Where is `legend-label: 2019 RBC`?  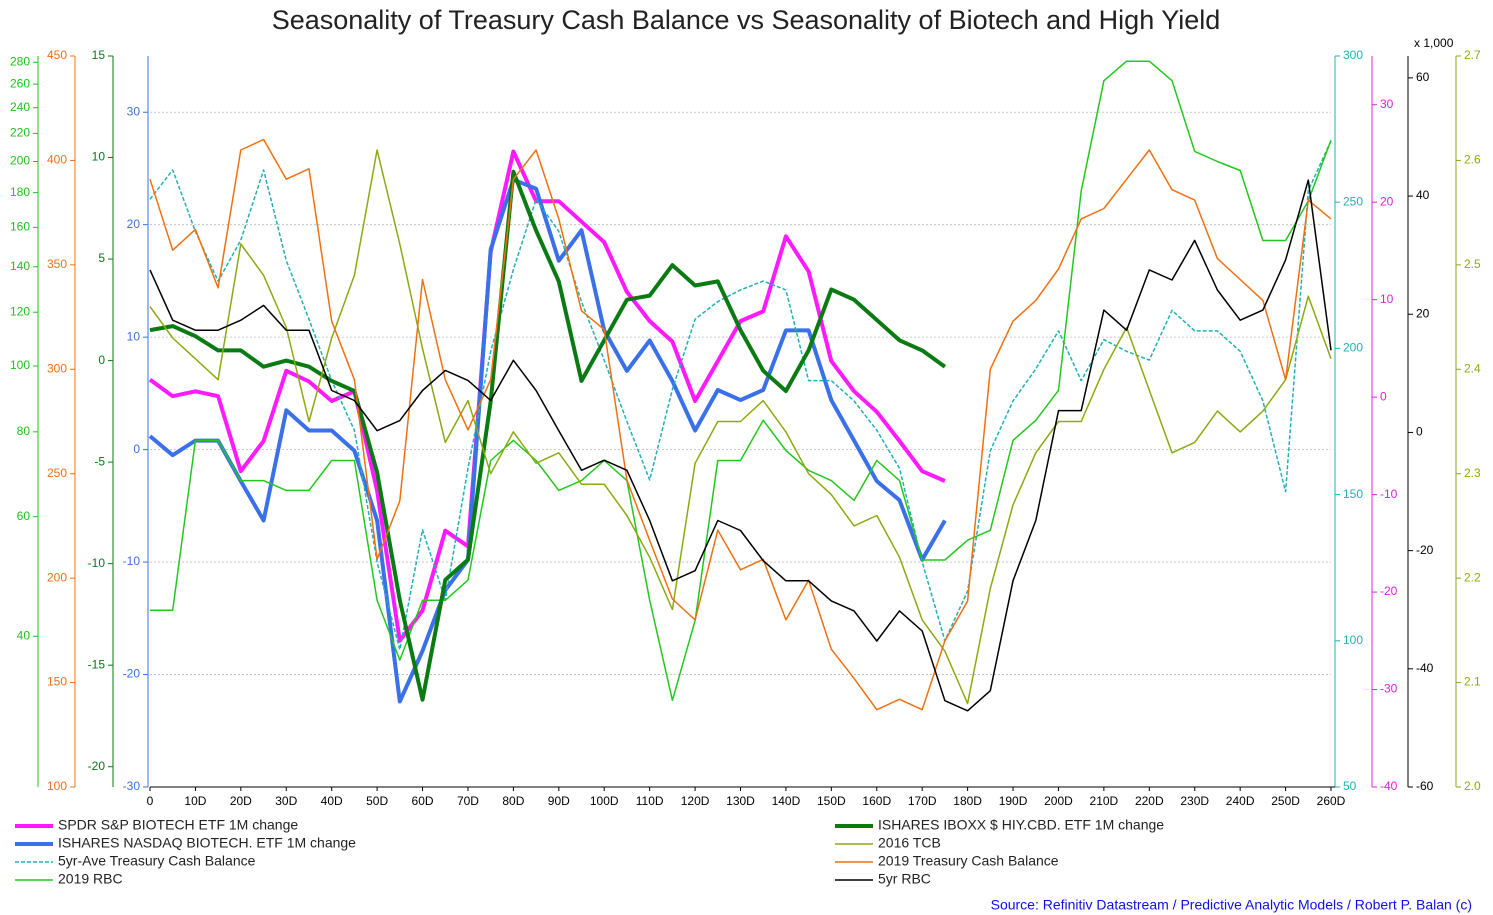
legend-label: 2019 RBC is located at coordinates (90, 879).